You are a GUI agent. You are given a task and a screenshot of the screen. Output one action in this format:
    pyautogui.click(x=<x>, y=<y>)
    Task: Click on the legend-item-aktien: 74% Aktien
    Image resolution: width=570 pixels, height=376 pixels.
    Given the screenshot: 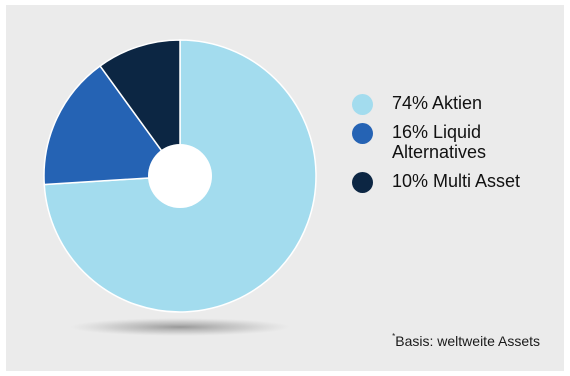 What is the action you would take?
    pyautogui.click(x=457, y=104)
    